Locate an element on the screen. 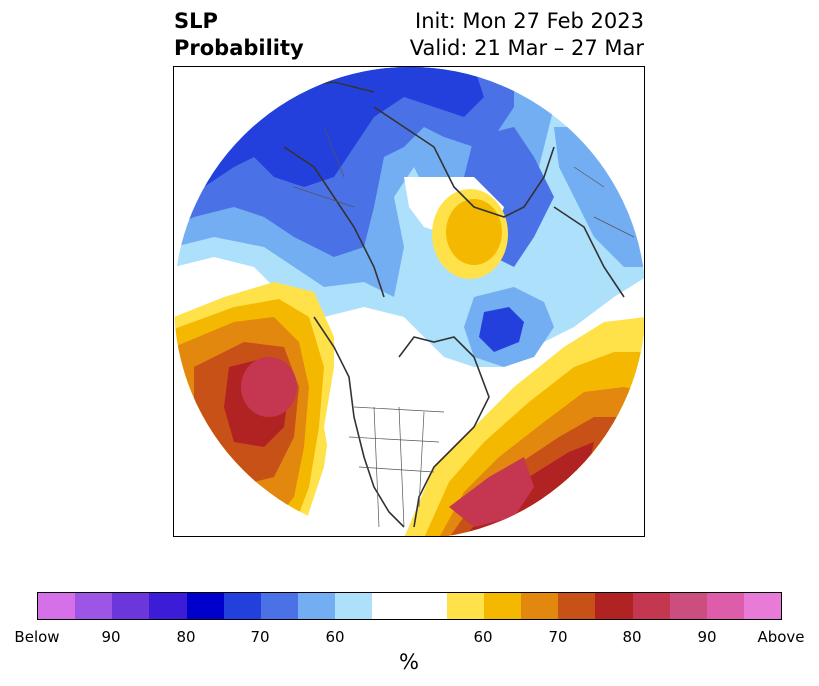 Image resolution: width=819 pixels, height=686 pixels. colorbar-tick-label: Below is located at coordinates (37, 637).